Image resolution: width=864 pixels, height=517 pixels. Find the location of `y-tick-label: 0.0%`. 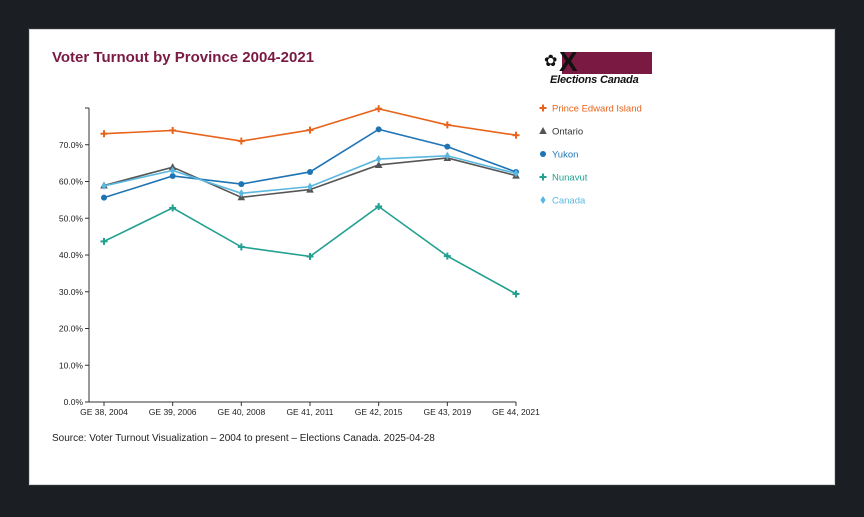

y-tick-label: 0.0% is located at coordinates (74, 402).